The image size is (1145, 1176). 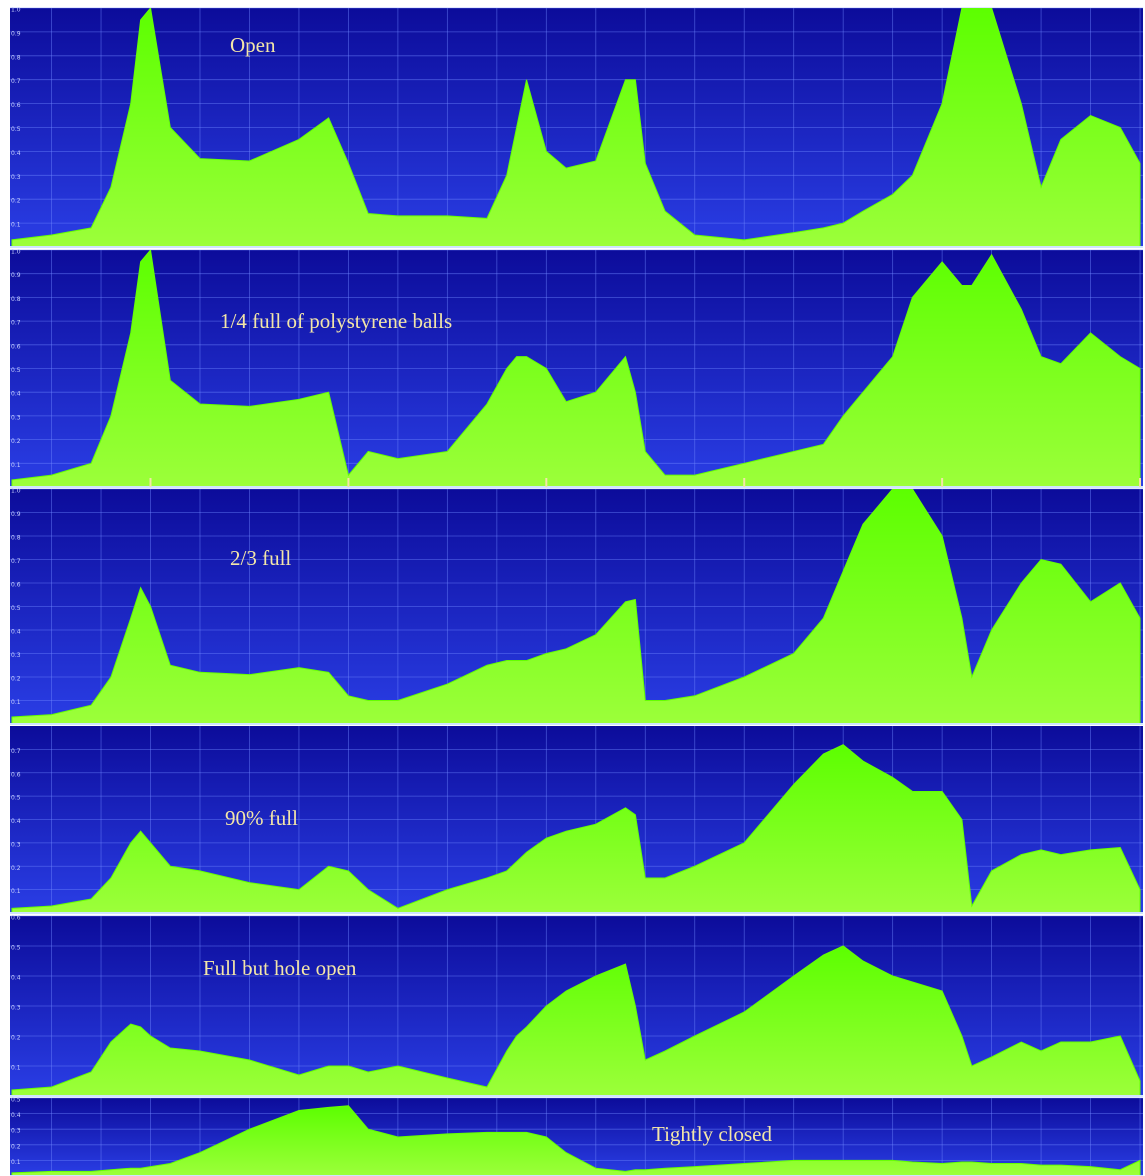 What do you see at coordinates (712, 1134) in the screenshot?
I see `panel-title: Tightly closed` at bounding box center [712, 1134].